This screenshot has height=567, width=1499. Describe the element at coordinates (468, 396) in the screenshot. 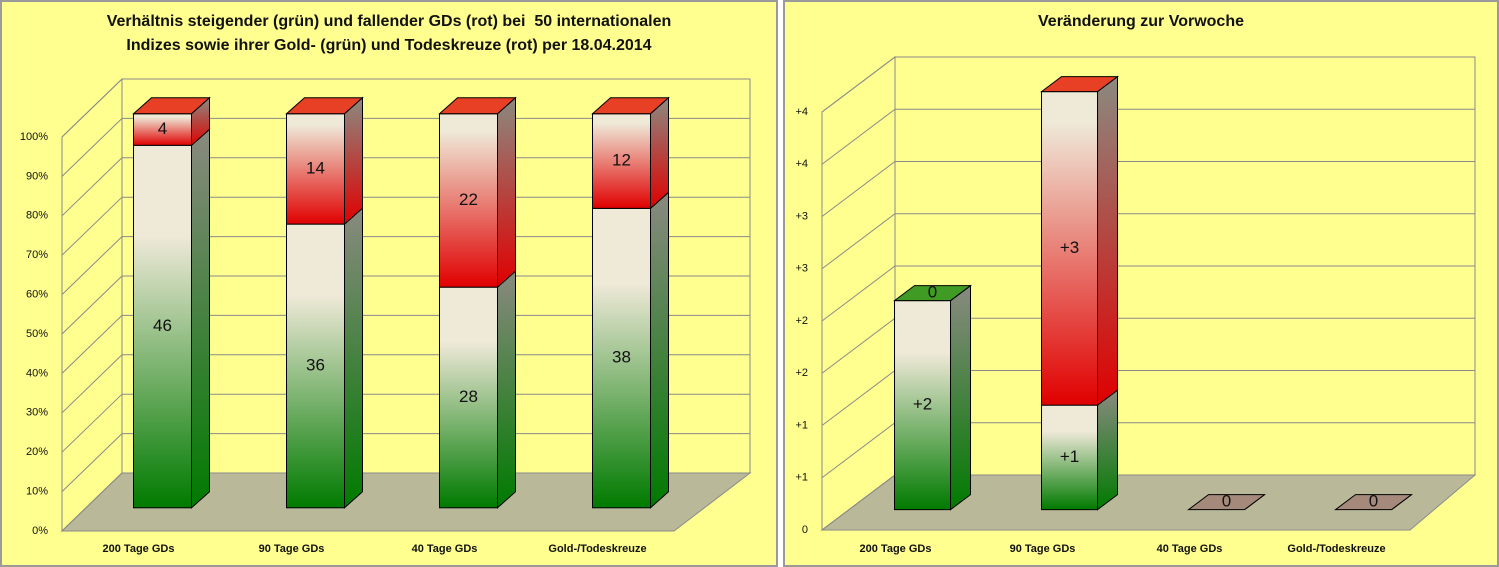

I see `data-label: 28` at that location.